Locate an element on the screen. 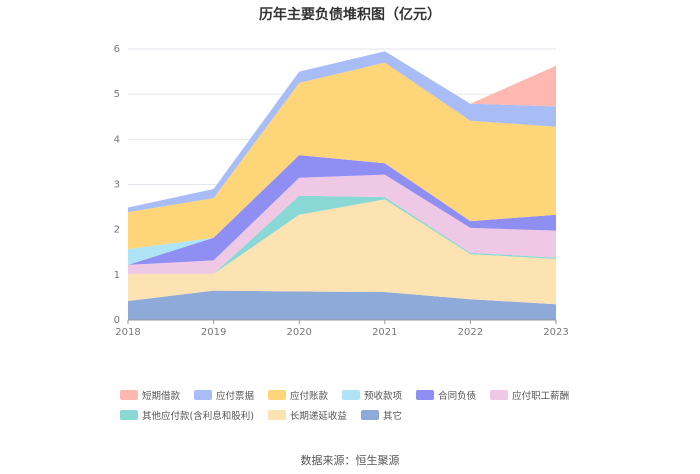 The height and width of the screenshot is (474, 700). x-tick-label: 2022 is located at coordinates (470, 332).